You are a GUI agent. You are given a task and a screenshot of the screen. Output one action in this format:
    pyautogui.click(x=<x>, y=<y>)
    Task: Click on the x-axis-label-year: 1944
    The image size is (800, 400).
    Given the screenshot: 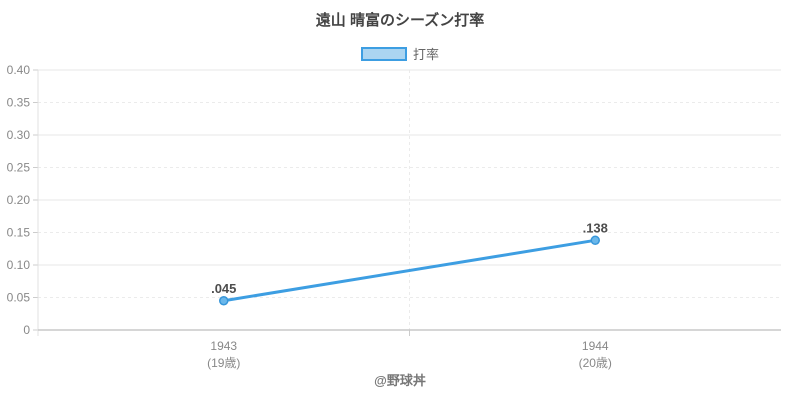 What is the action you would take?
    pyautogui.click(x=595, y=346)
    